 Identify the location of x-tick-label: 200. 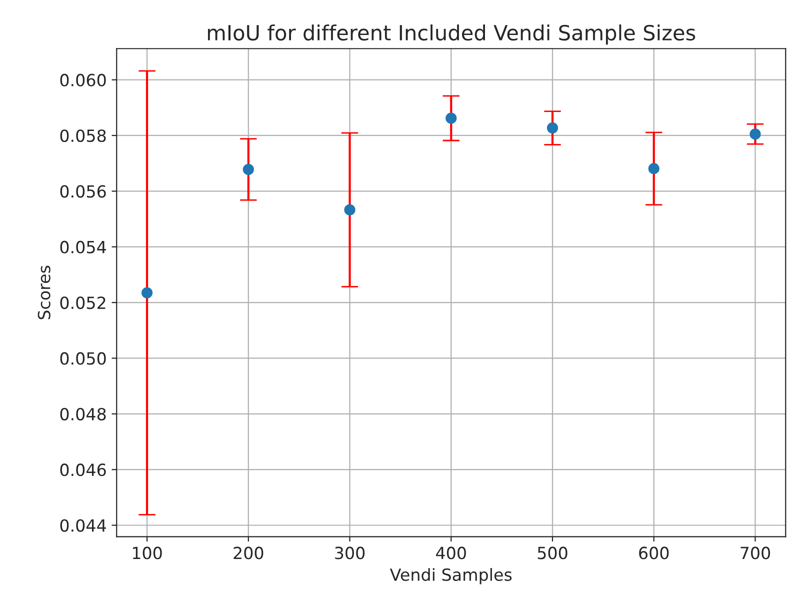
(249, 553).